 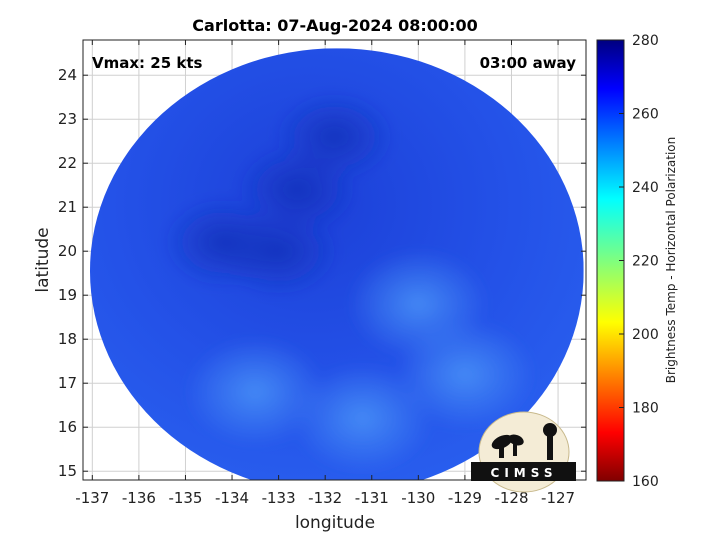 What do you see at coordinates (67, 427) in the screenshot?
I see `y-tick-label: 16` at bounding box center [67, 427].